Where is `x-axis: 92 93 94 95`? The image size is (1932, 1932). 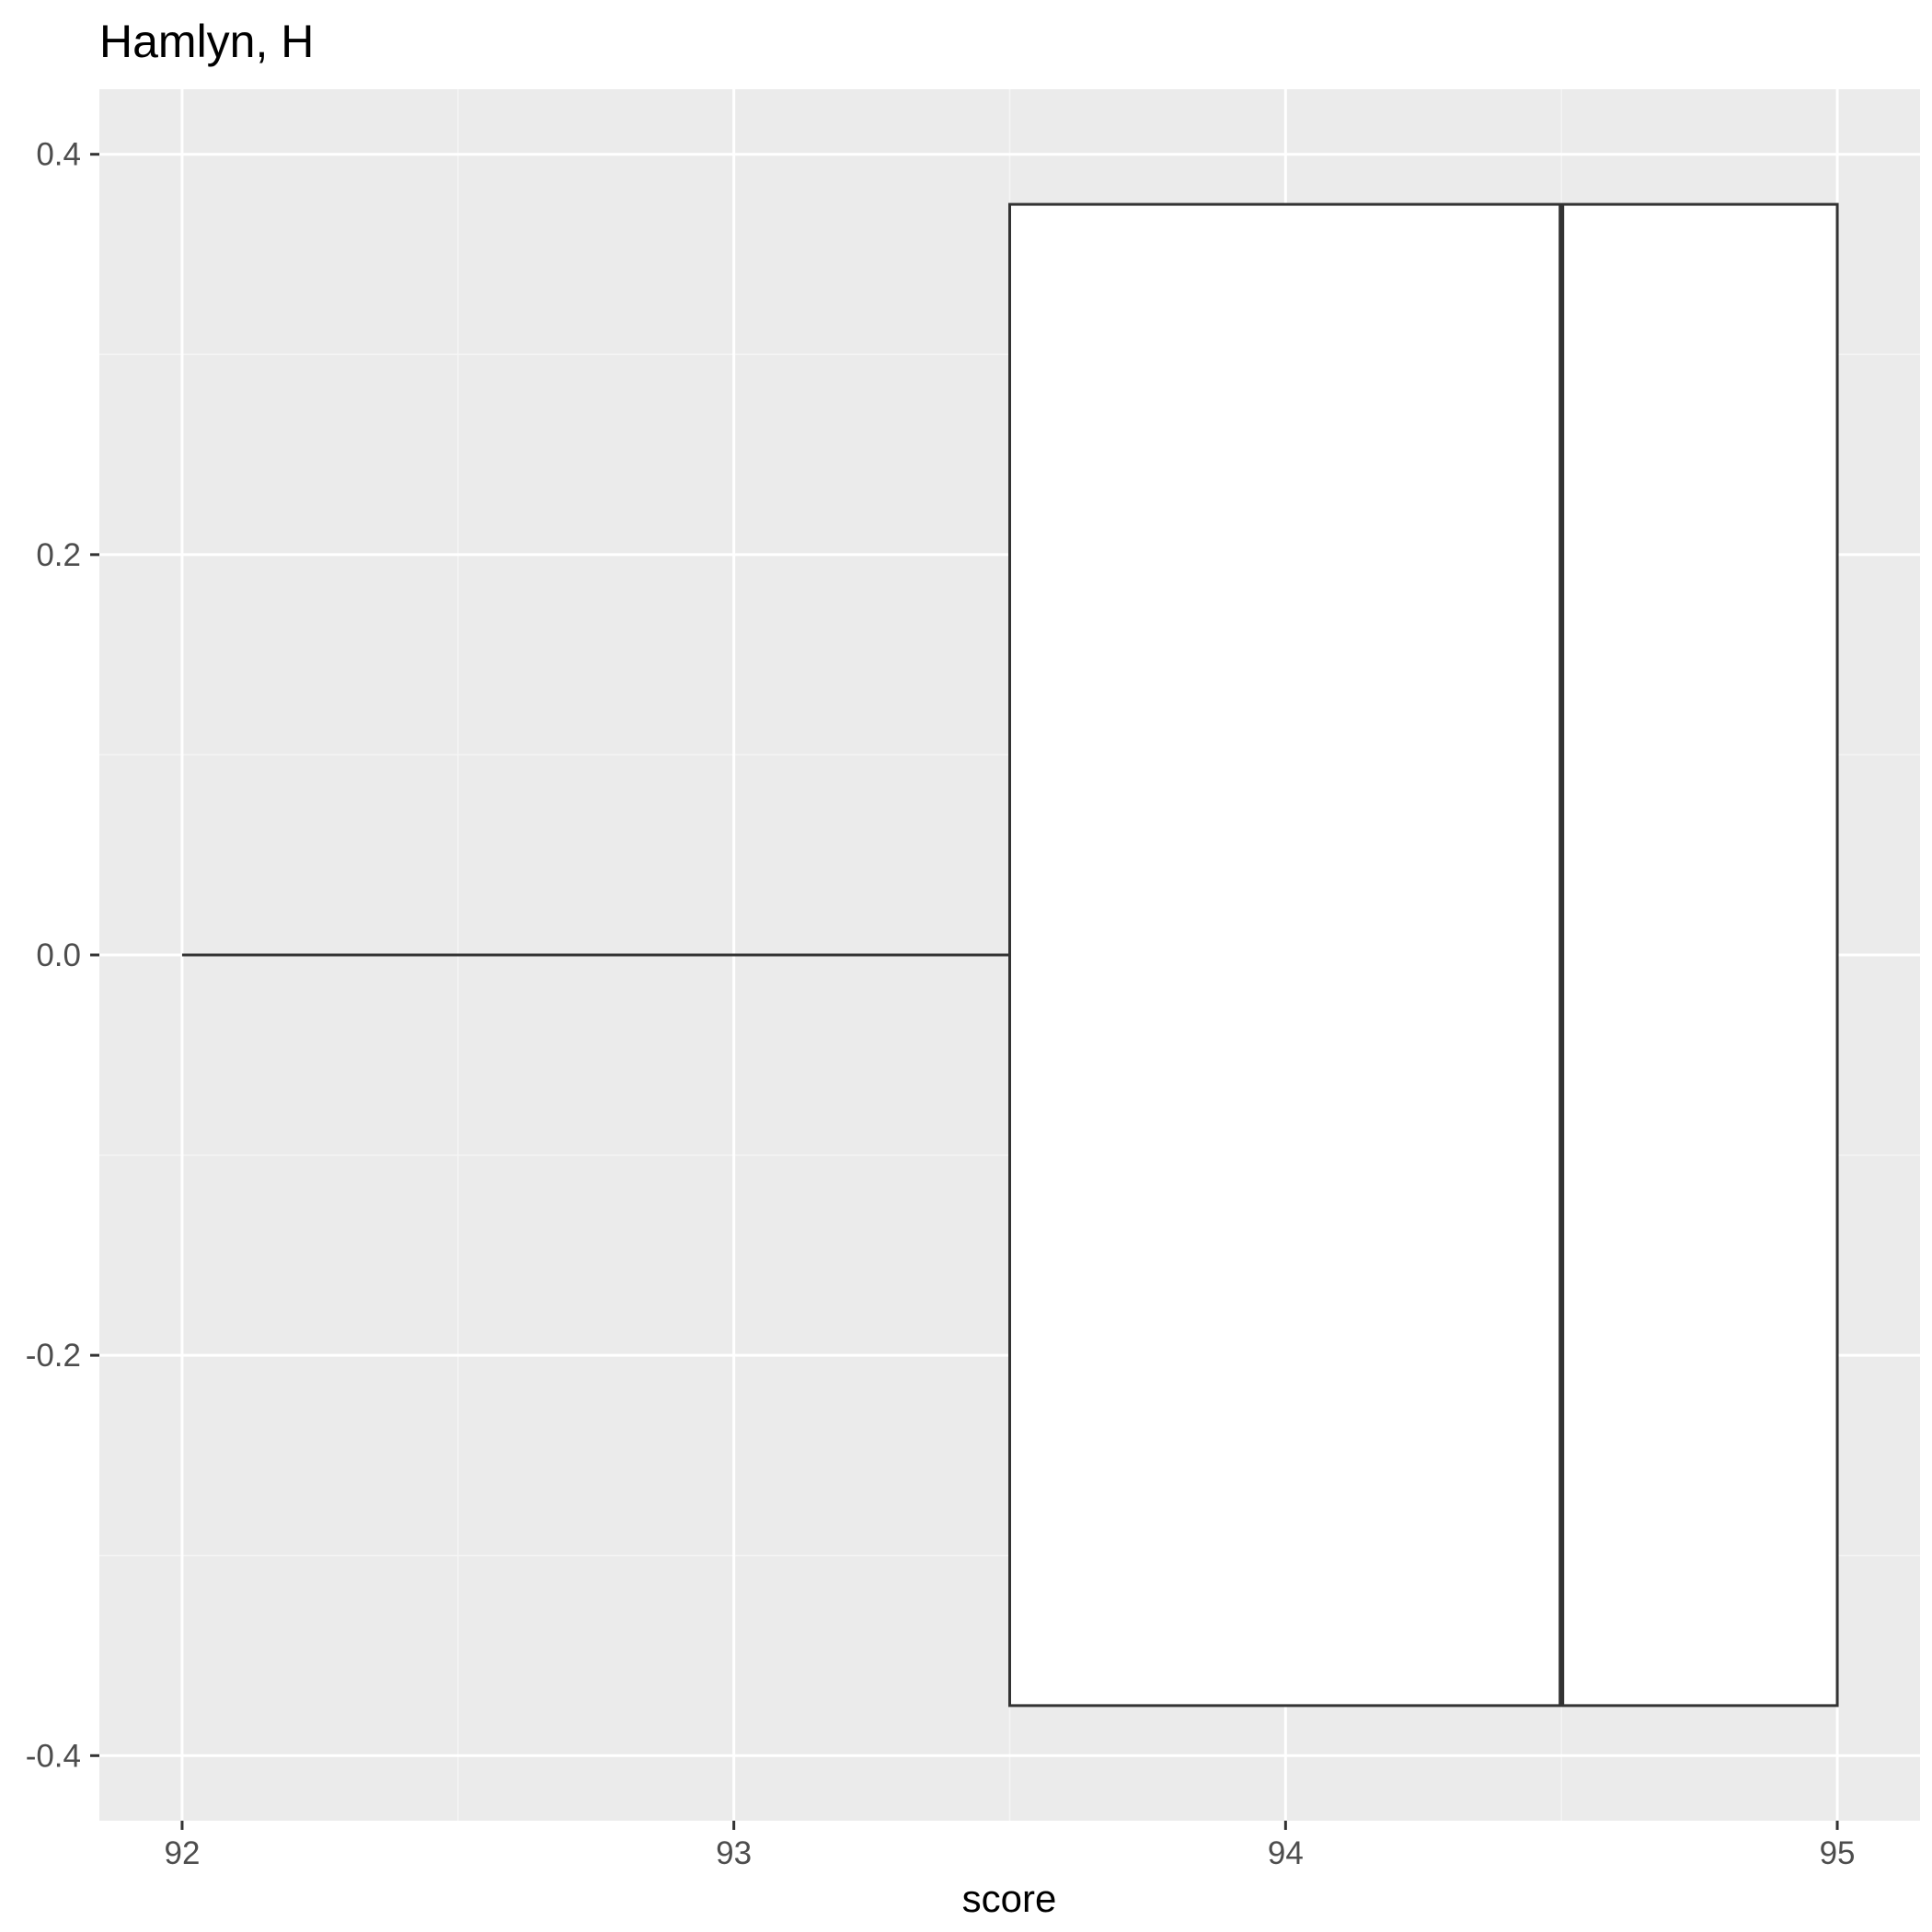 x-axis: 92 93 94 95 is located at coordinates (1010, 1846).